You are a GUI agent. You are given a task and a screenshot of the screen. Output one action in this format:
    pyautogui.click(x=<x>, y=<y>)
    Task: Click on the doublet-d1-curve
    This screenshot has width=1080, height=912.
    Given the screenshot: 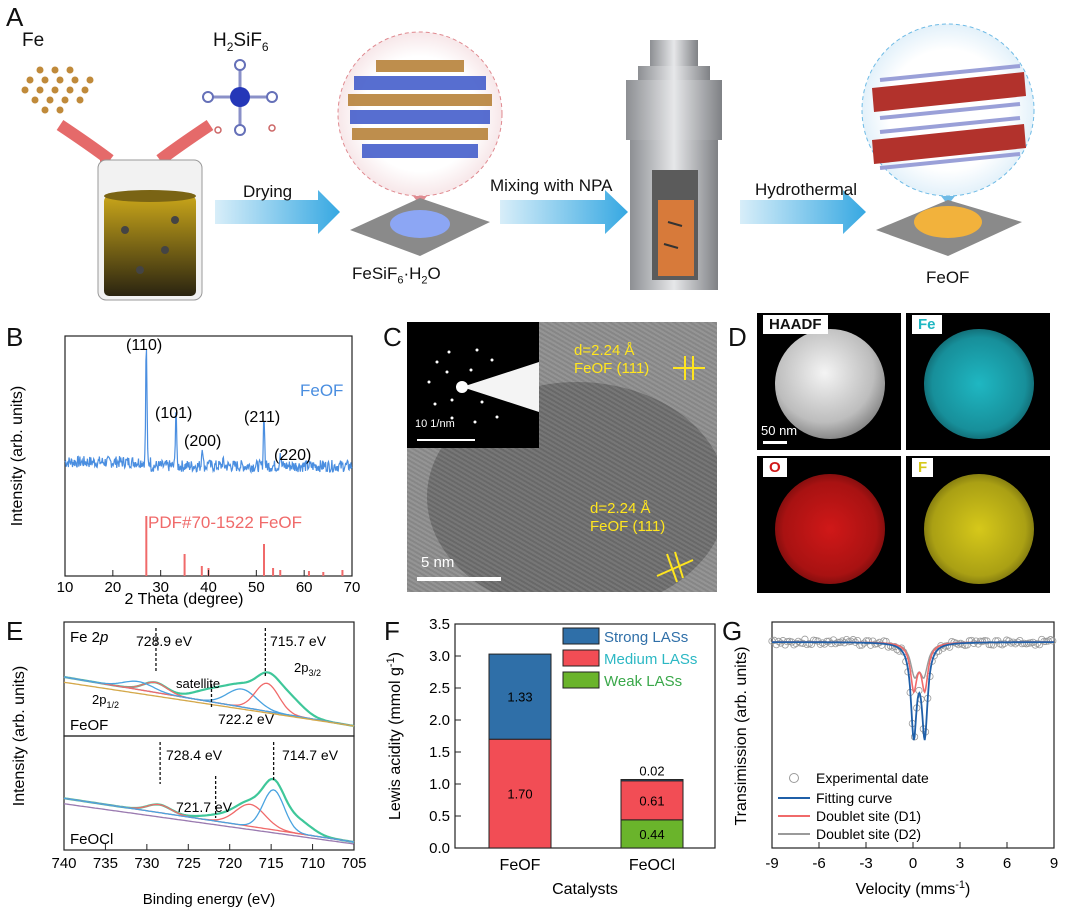 What is the action you would take?
    pyautogui.click(x=913, y=667)
    